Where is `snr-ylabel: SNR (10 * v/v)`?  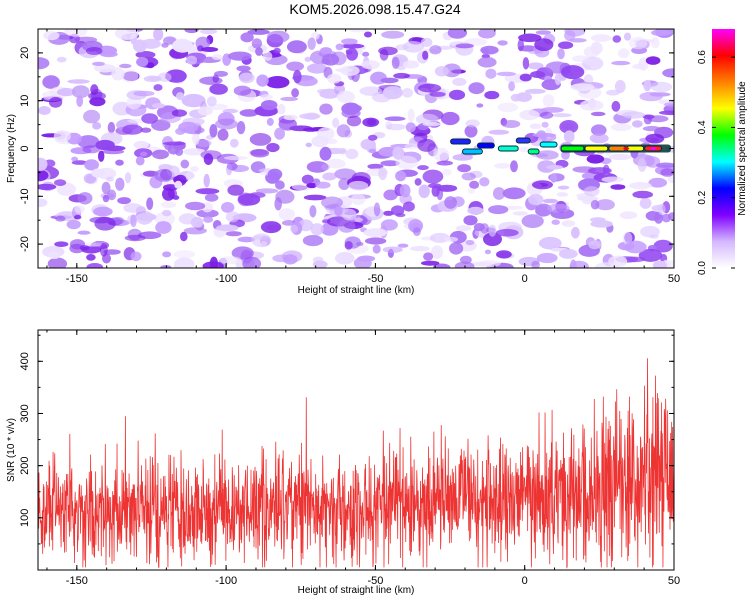
snr-ylabel: SNR (10 * v/v) is located at coordinates (11, 450).